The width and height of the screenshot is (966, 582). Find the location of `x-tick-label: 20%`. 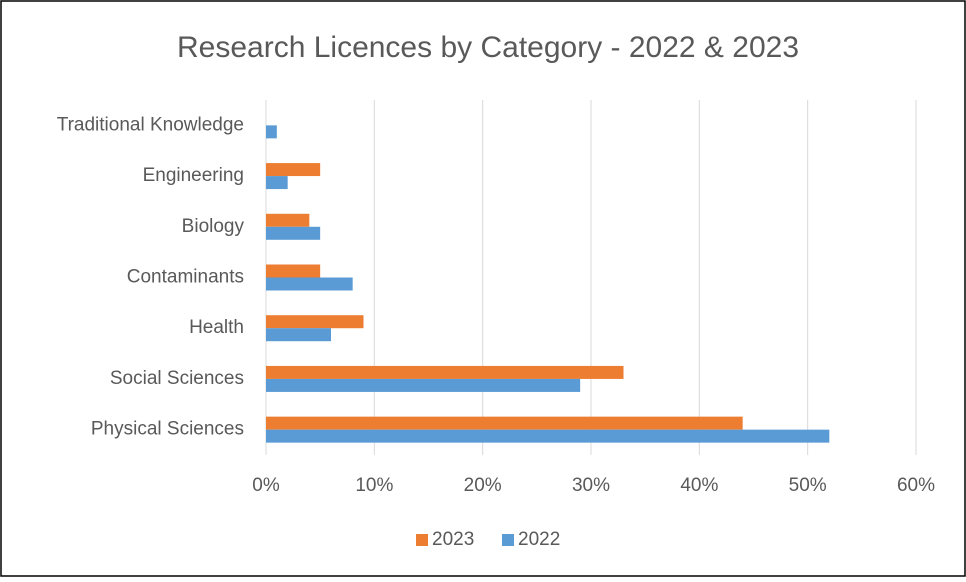

x-tick-label: 20% is located at coordinates (483, 485).